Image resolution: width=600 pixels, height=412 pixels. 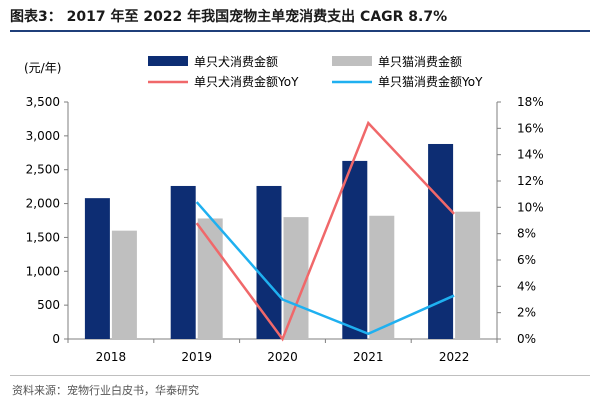 What do you see at coordinates (526, 339) in the screenshot?
I see `y-right-tick-label: 0%` at bounding box center [526, 339].